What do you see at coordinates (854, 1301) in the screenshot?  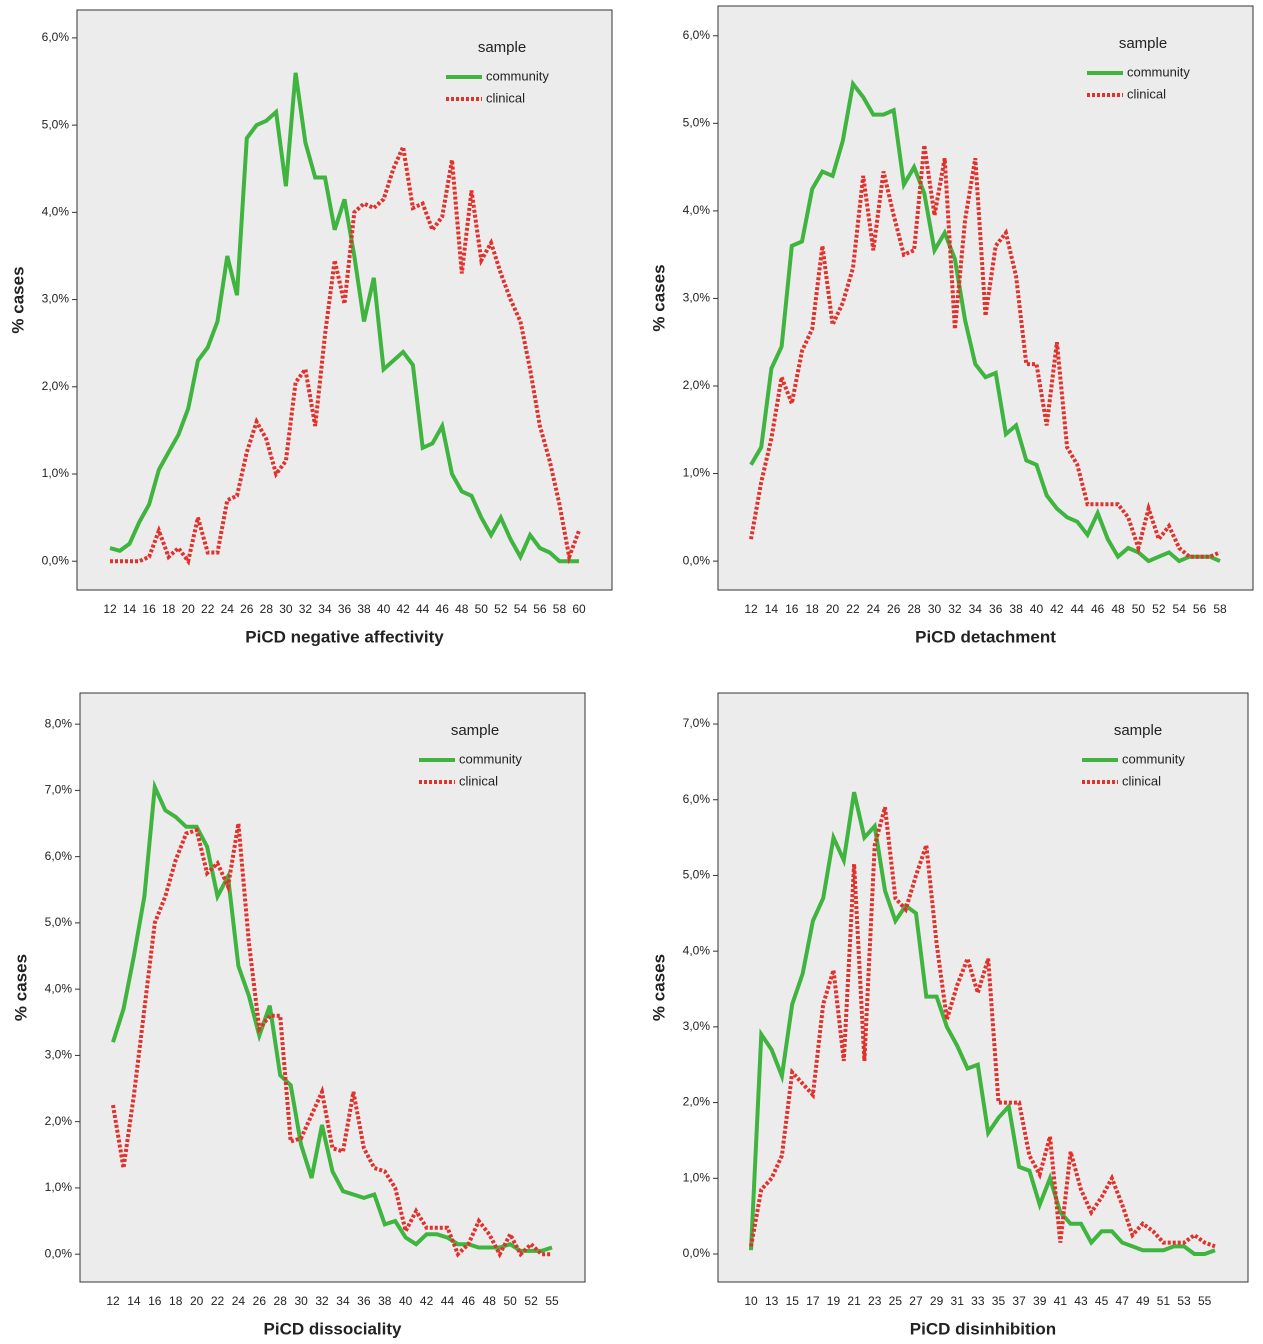 I see `x-tick-label: 21` at bounding box center [854, 1301].